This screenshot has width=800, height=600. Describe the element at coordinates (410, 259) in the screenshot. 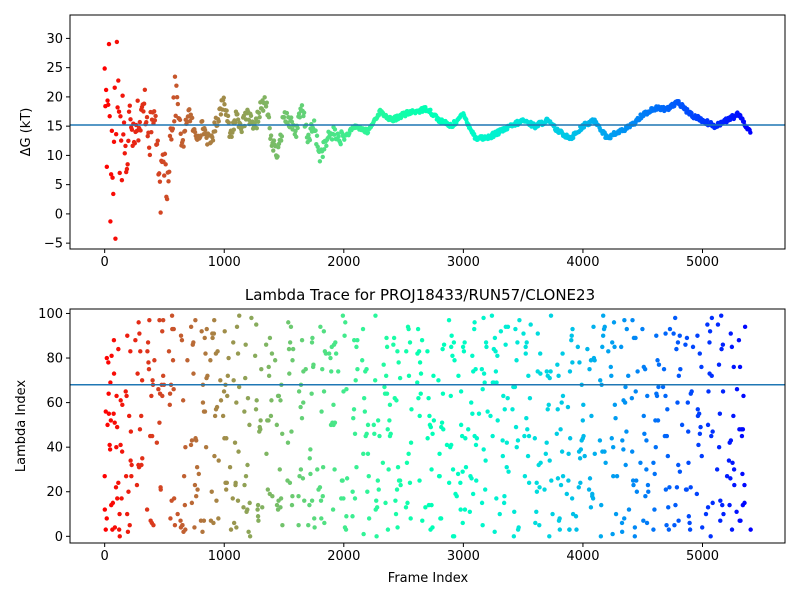

I see `delta-g-x-ticks: 0 1000 2000 3000 4000 5000` at that location.